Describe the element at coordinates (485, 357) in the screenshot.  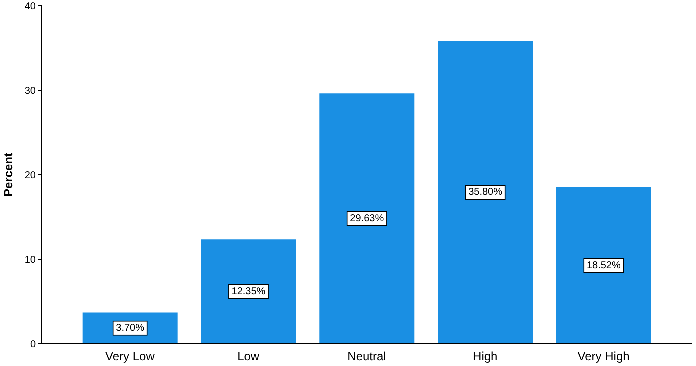
I see `x-tick-label: High` at that location.